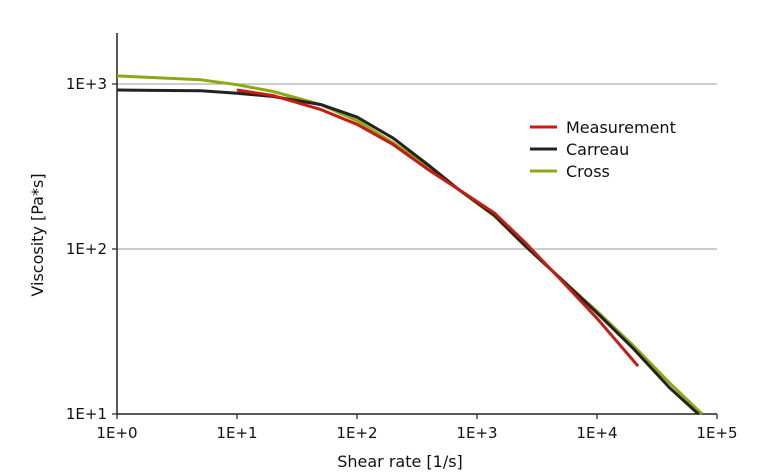 This screenshot has height=476, width=768. What do you see at coordinates (716, 433) in the screenshot?
I see `x-tick-label: 1E+5` at bounding box center [716, 433].